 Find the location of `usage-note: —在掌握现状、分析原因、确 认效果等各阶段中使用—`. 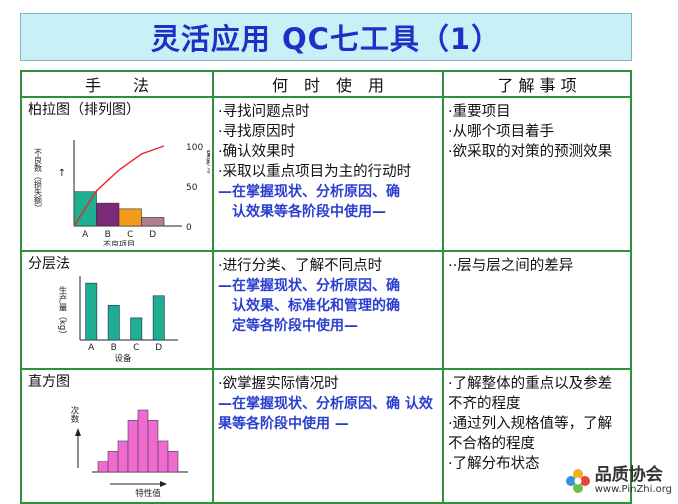

usage-note: —在掌握现状、分析原因、确 认效果等各阶段中使用— is located at coordinates (328, 202).